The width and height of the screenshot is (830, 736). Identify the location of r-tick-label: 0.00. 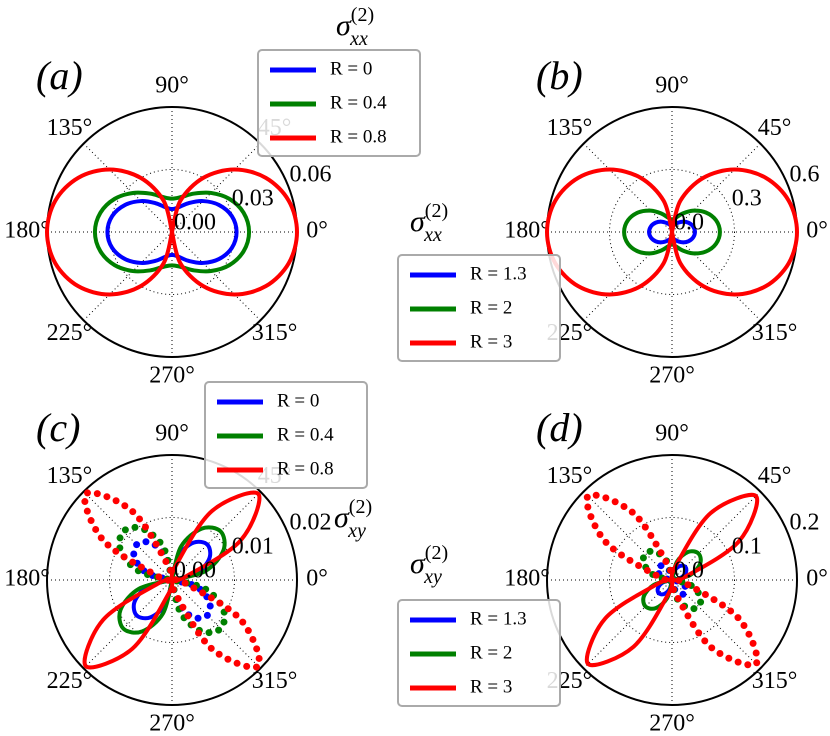
(195, 571).